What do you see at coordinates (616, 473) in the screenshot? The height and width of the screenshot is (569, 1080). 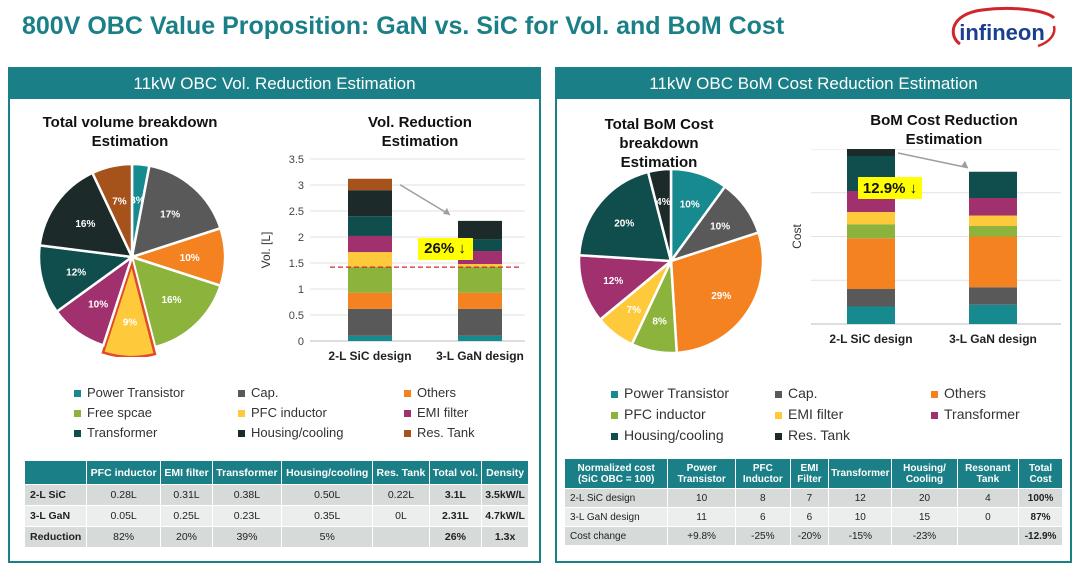 I see `cost-table-header-cell: Normalized cost (SiC OBC = 100)` at bounding box center [616, 473].